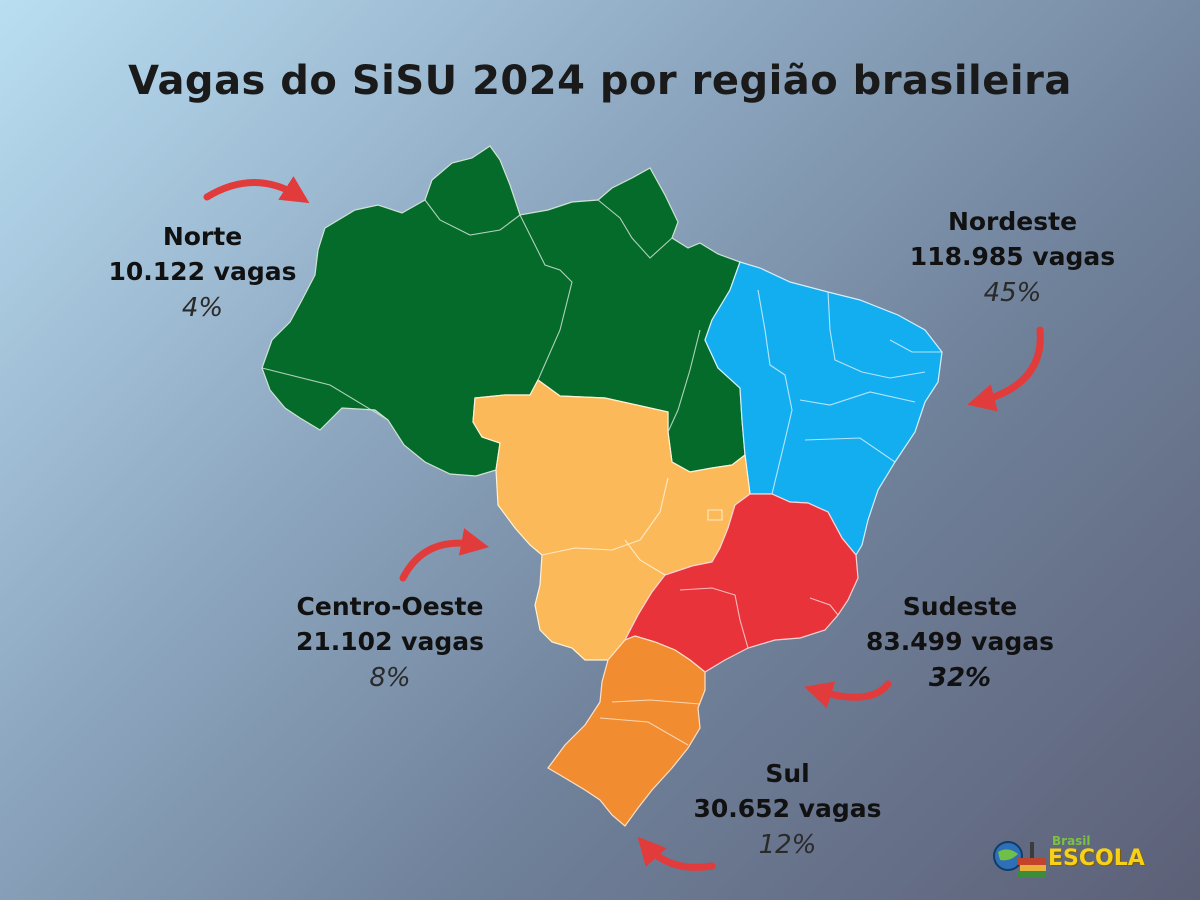 The image size is (1200, 900). I want to click on region-name: Centro-Oeste, so click(390, 606).